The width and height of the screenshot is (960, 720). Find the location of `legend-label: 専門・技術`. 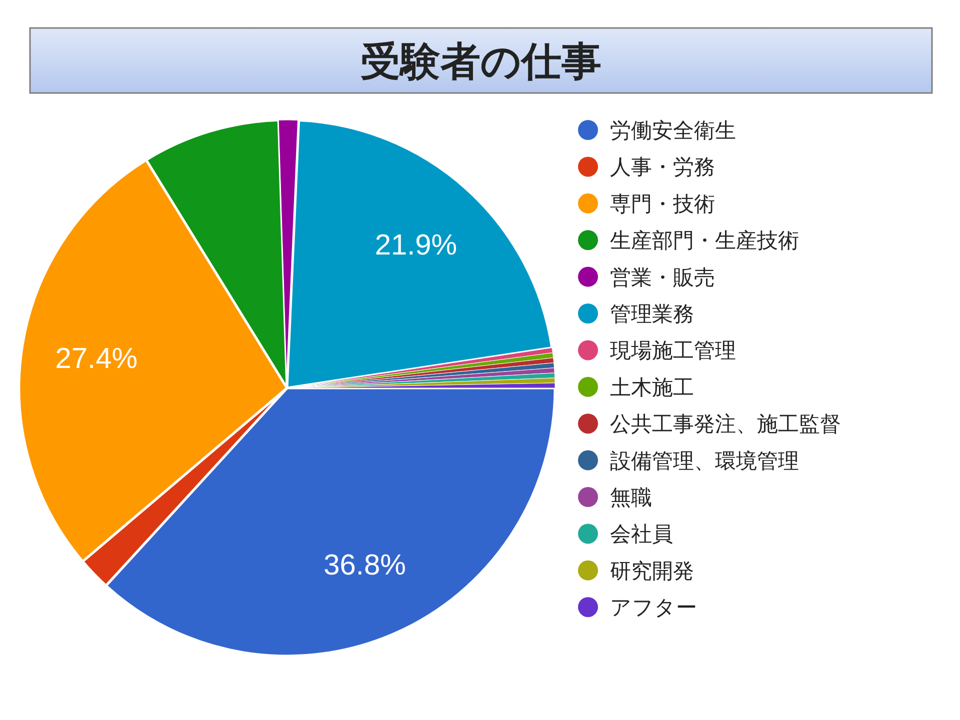

legend-label: 専門・技術 is located at coordinates (662, 204).